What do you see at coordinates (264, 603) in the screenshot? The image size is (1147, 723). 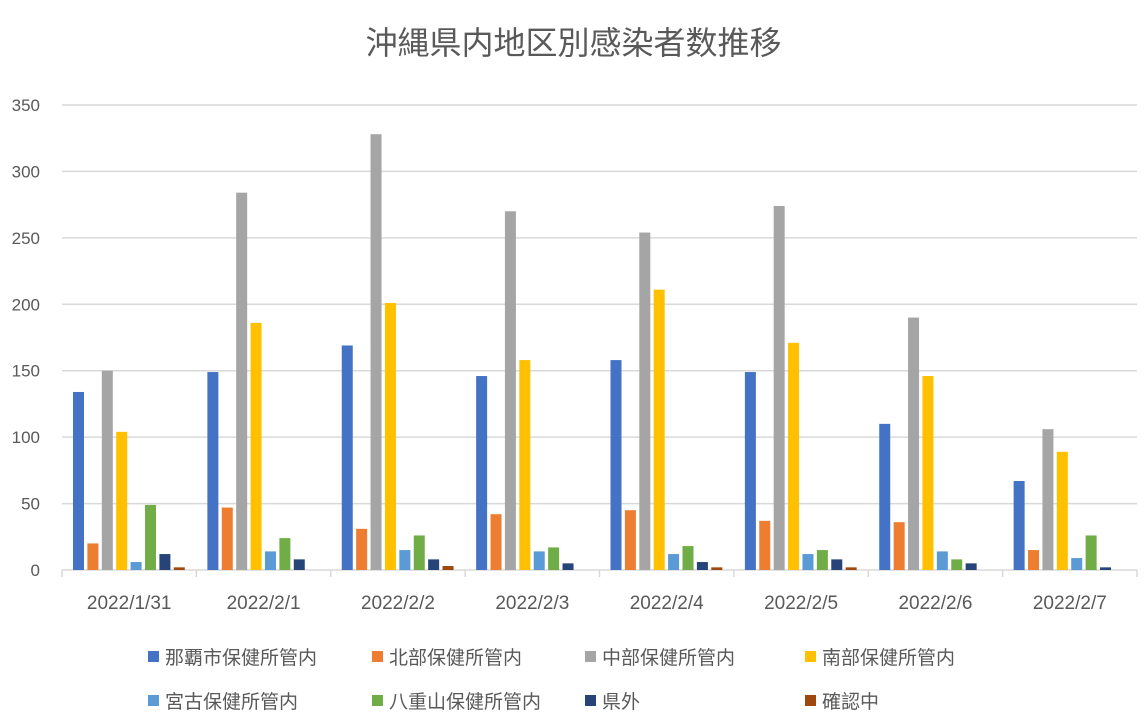 I see `x-tick-label: 2022/2/1` at bounding box center [264, 603].